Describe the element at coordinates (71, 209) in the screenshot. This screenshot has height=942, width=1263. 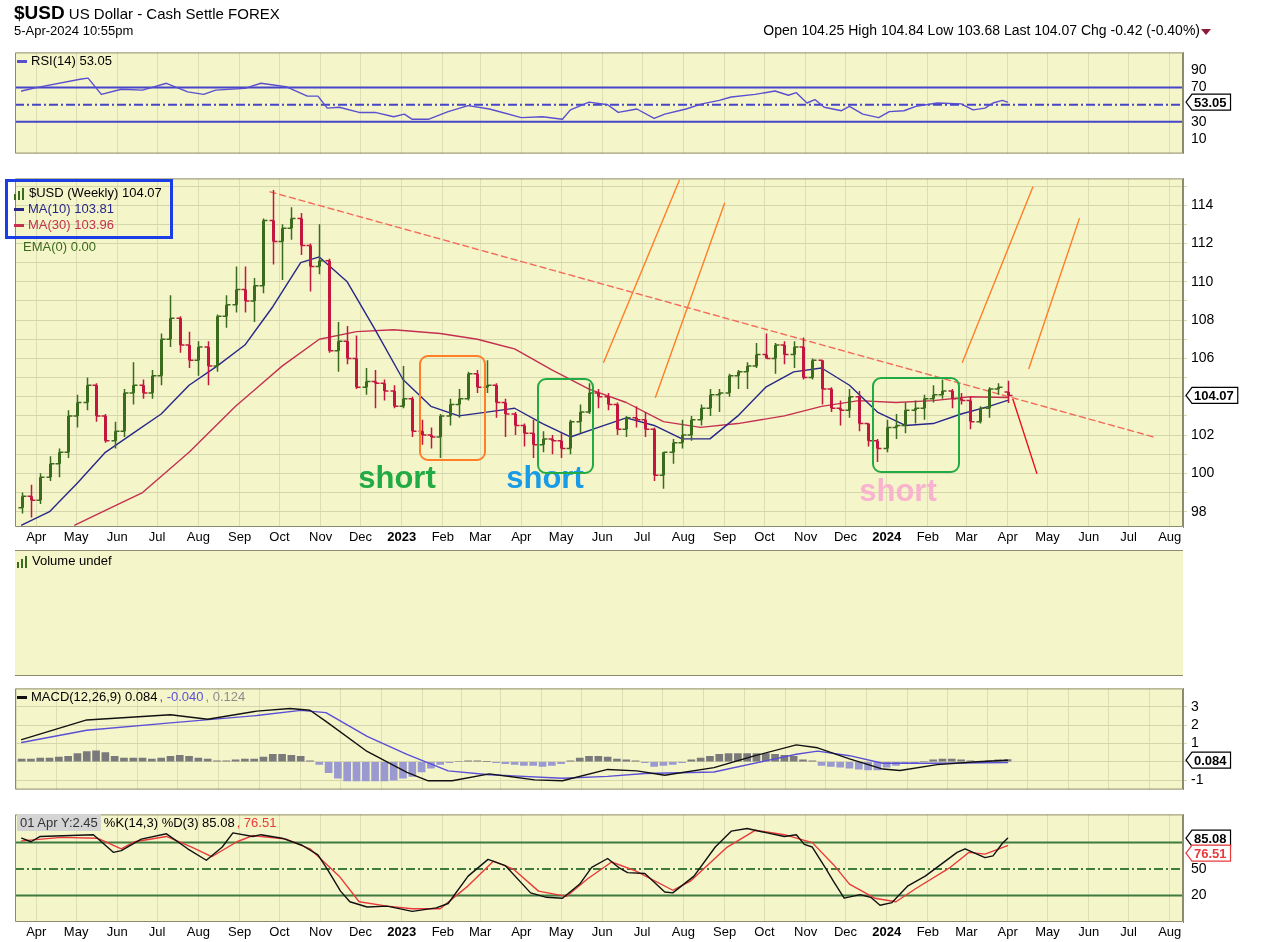
I see `legend-label: MA(10) 103.81` at that location.